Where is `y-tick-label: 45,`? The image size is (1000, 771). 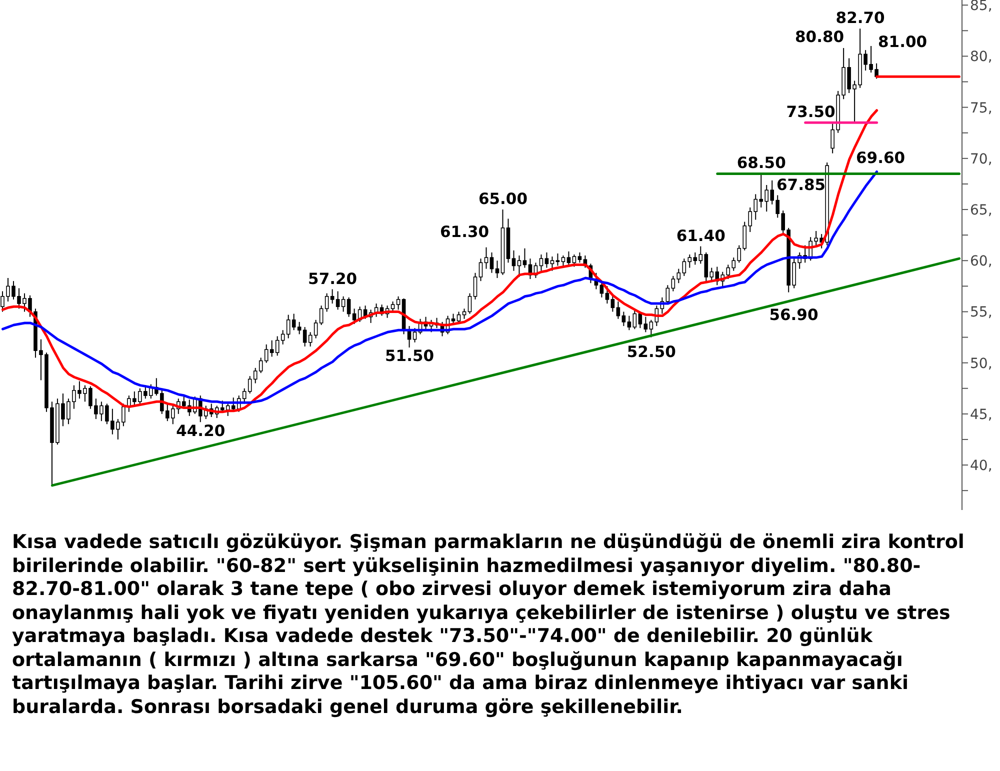 y-tick-label: 45, is located at coordinates (981, 414).